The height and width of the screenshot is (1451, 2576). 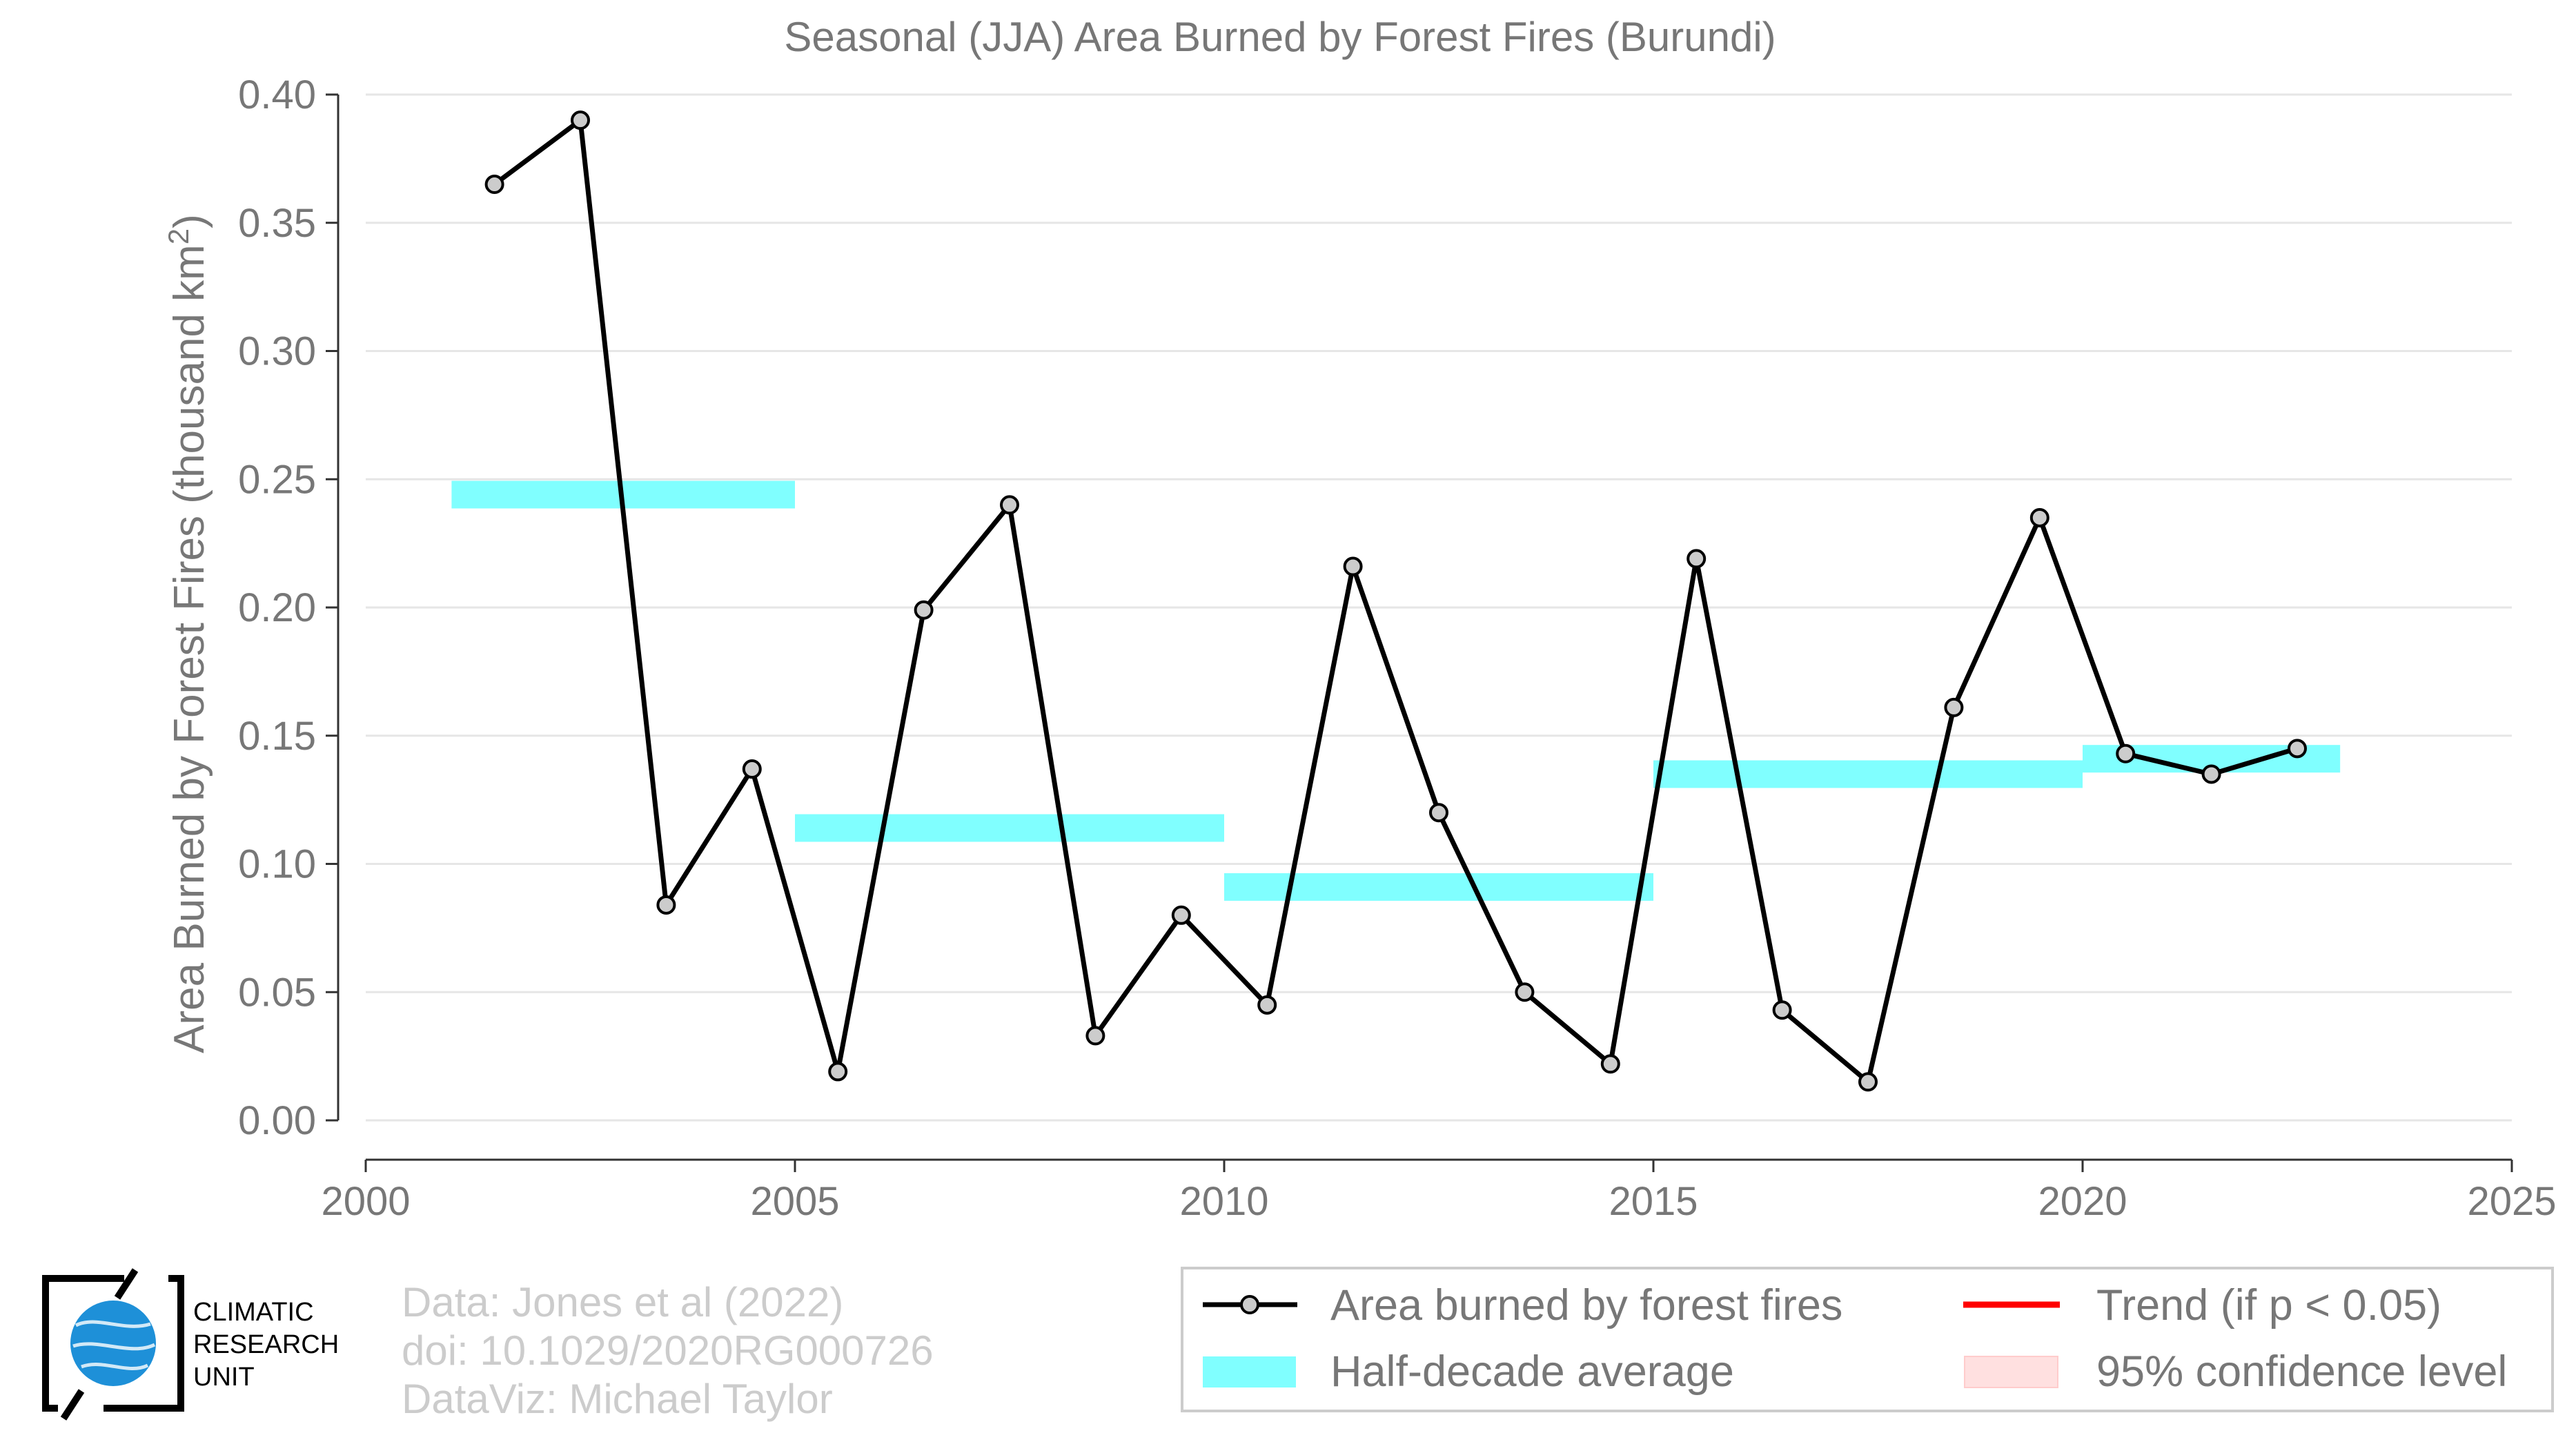 I want to click on logo-line-1: CLIMATIC, so click(x=253, y=1312).